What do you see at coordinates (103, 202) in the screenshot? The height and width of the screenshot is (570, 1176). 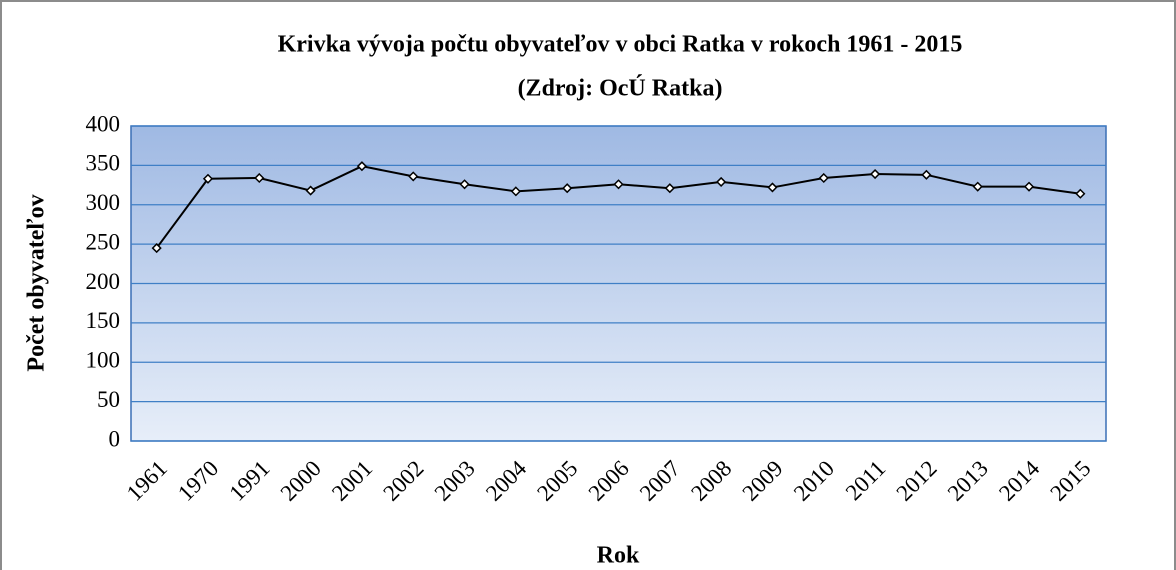 I see `y-tick-label: 300` at bounding box center [103, 202].